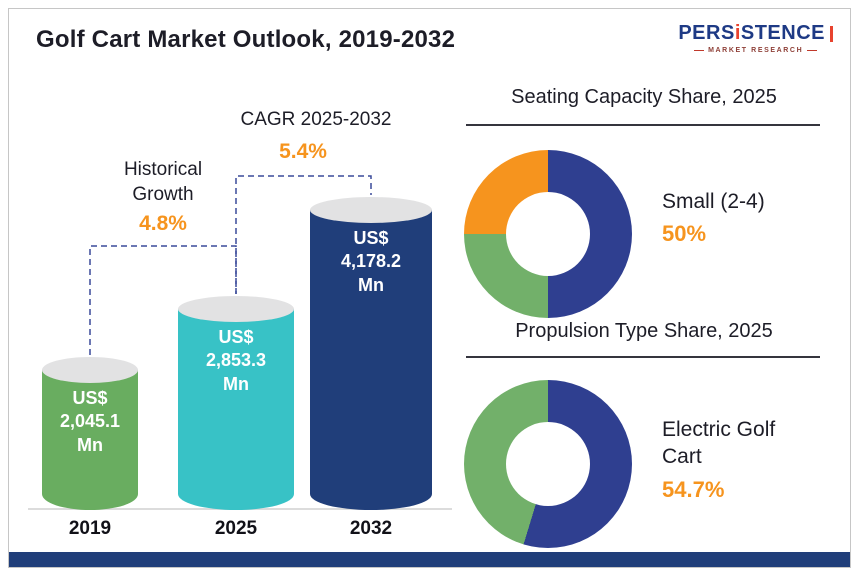  What do you see at coordinates (371, 528) in the screenshot?
I see `x-tick-2032: 2032` at bounding box center [371, 528].